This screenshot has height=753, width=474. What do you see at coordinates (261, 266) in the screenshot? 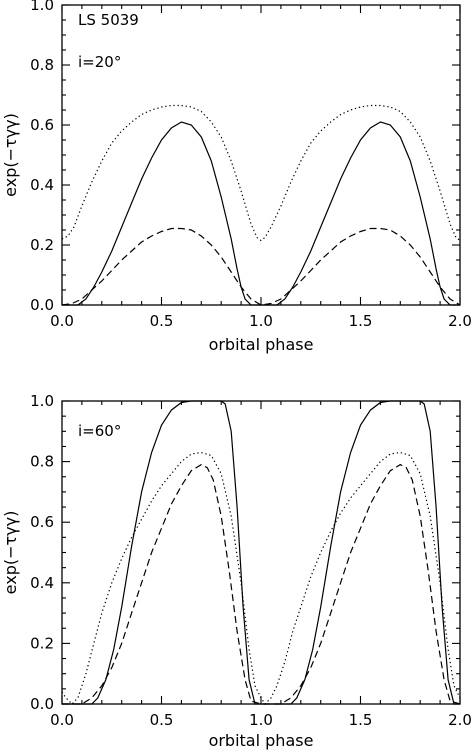
I see `series-dashed-line` at bounding box center [261, 266].